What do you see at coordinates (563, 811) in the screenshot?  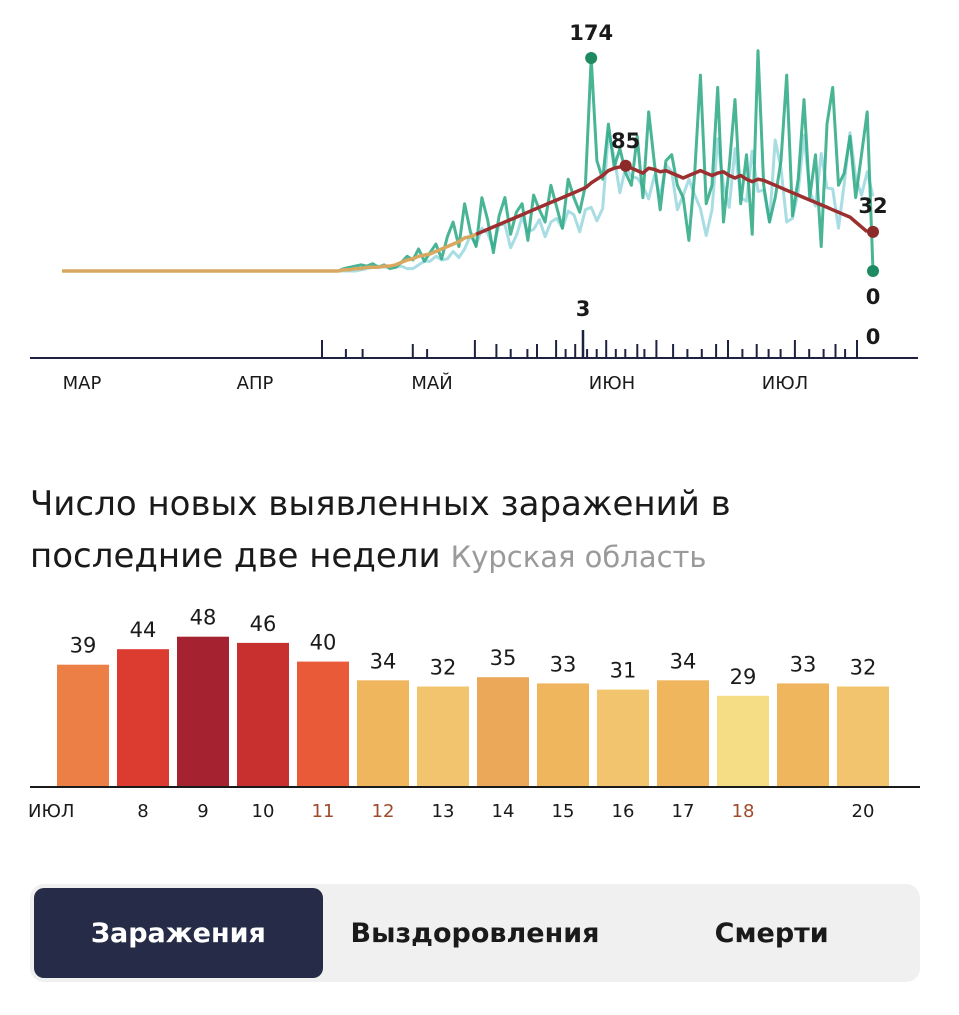 I see `bar-category-label: 15` at bounding box center [563, 811].